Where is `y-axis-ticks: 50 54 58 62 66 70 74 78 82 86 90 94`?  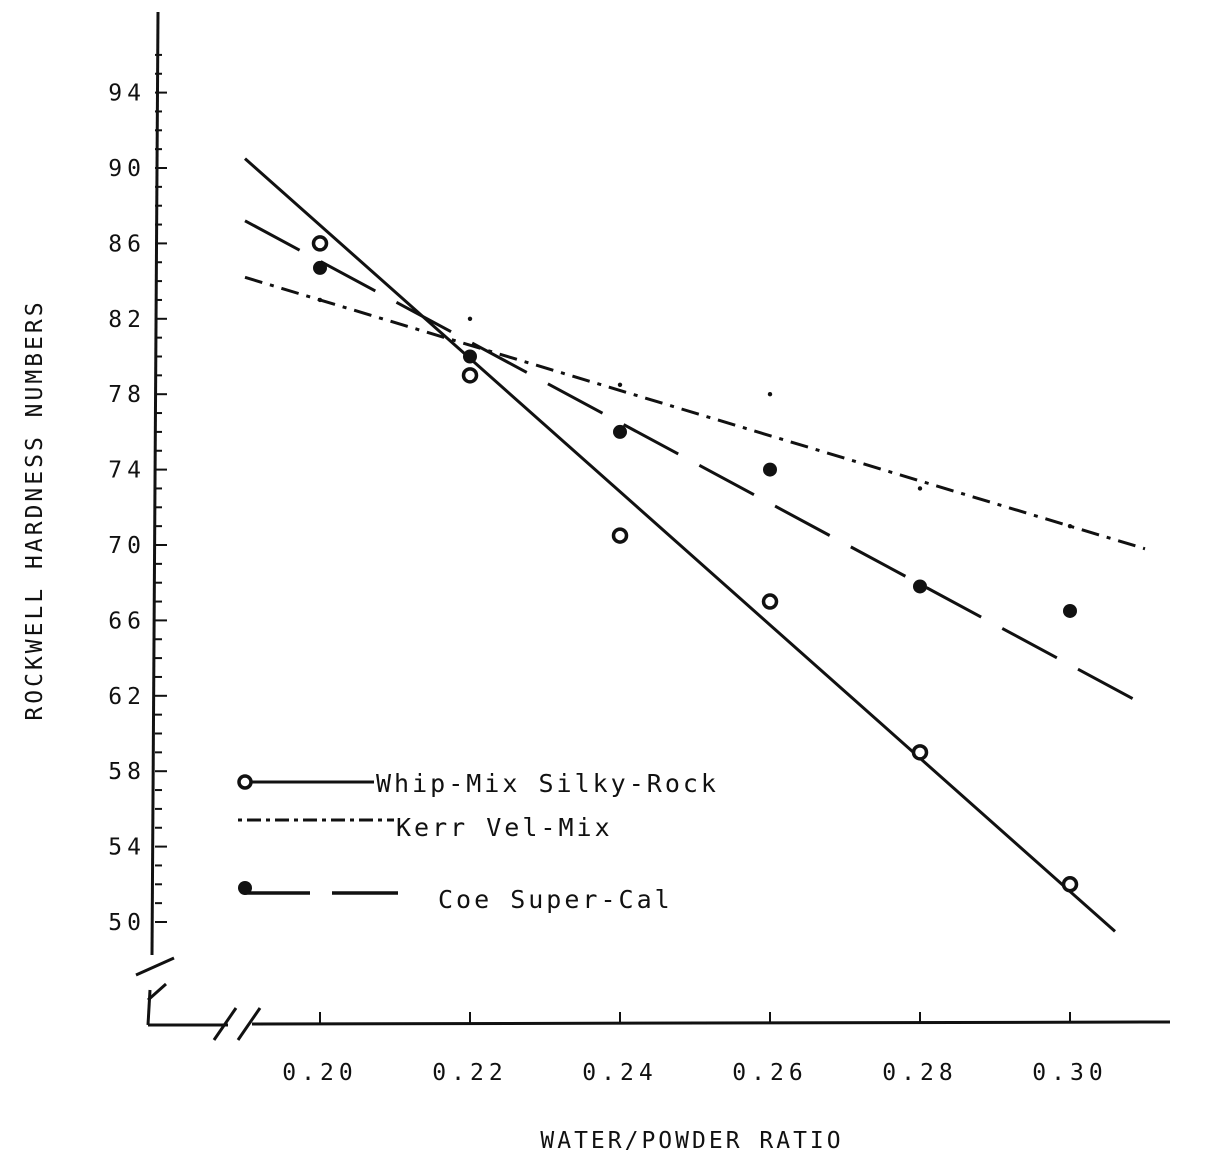
y-axis-ticks: 50 54 58 62 66 70 74 78 82 86 90 94 is located at coordinates (137, 494).